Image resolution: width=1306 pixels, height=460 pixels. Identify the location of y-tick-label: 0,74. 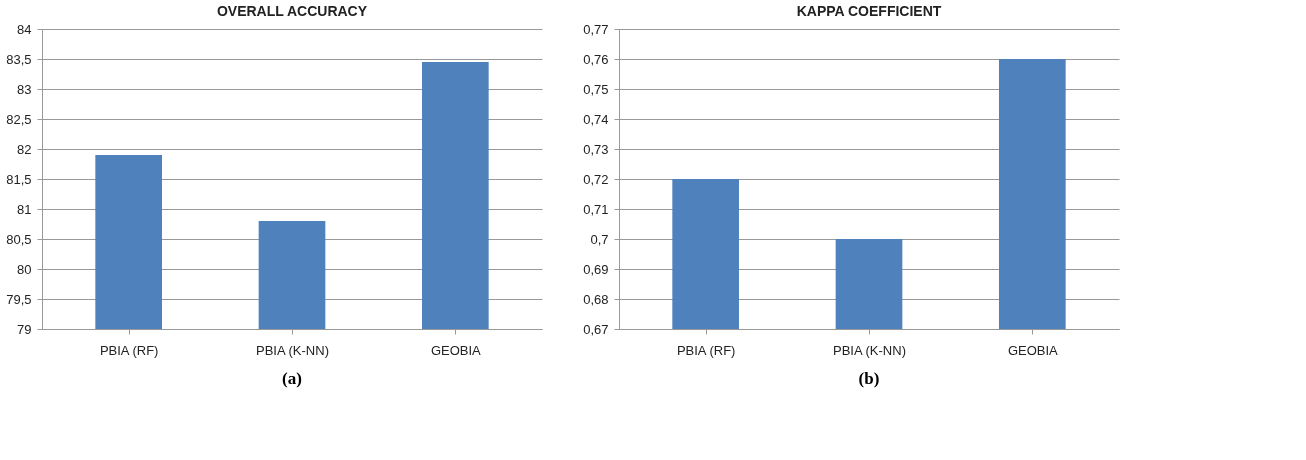
(596, 119).